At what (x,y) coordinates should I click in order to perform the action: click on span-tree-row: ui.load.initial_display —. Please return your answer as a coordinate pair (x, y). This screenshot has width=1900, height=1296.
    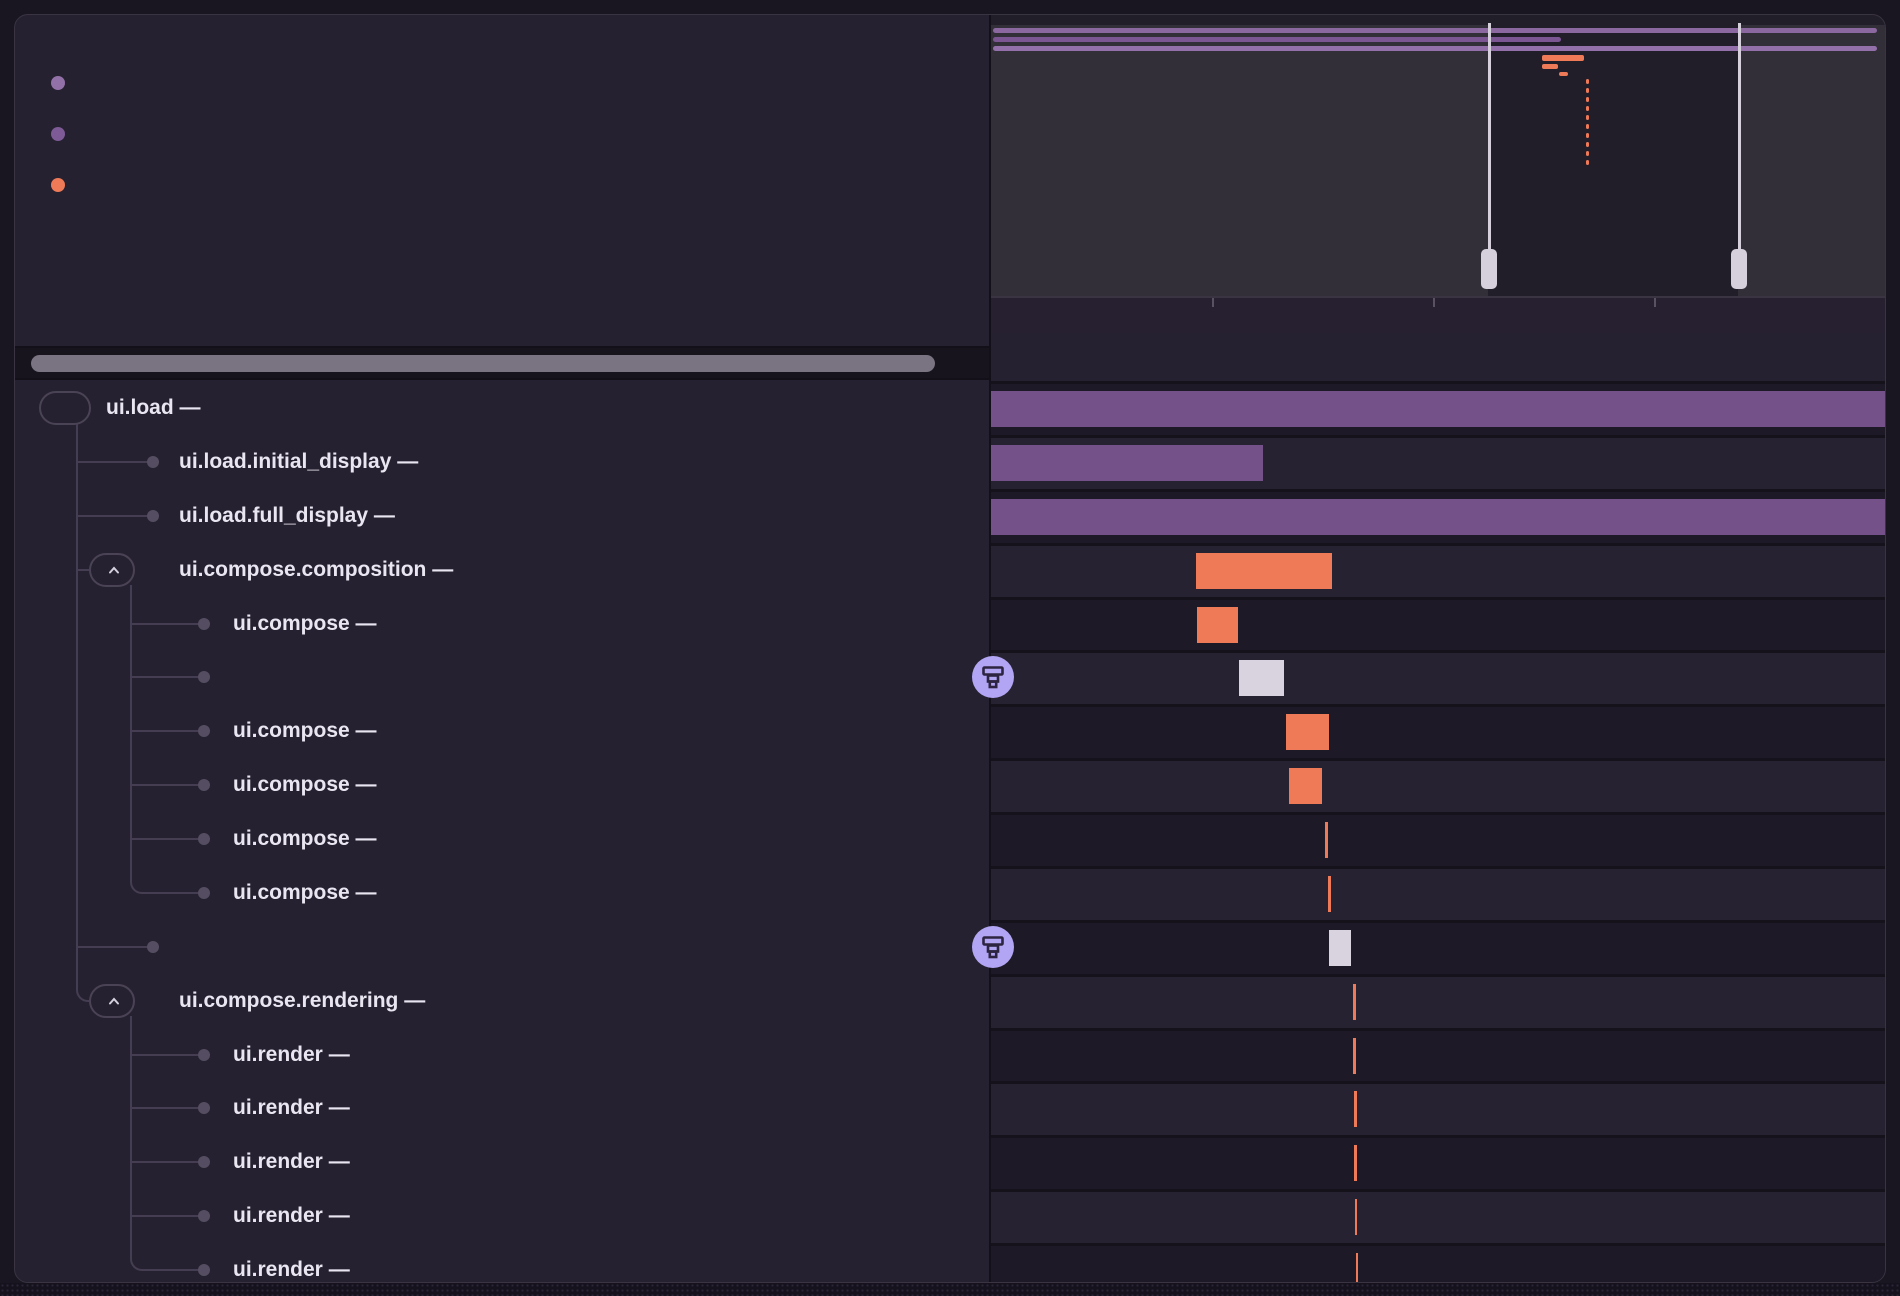
    Looking at the image, I should click on (502, 462).